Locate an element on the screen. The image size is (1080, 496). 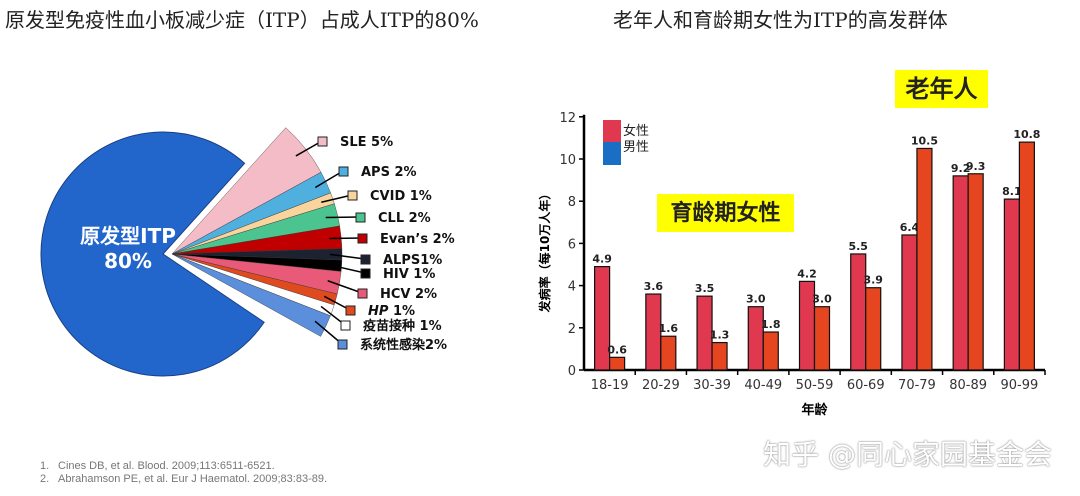
pie-slice is located at coordinates (251, 295).